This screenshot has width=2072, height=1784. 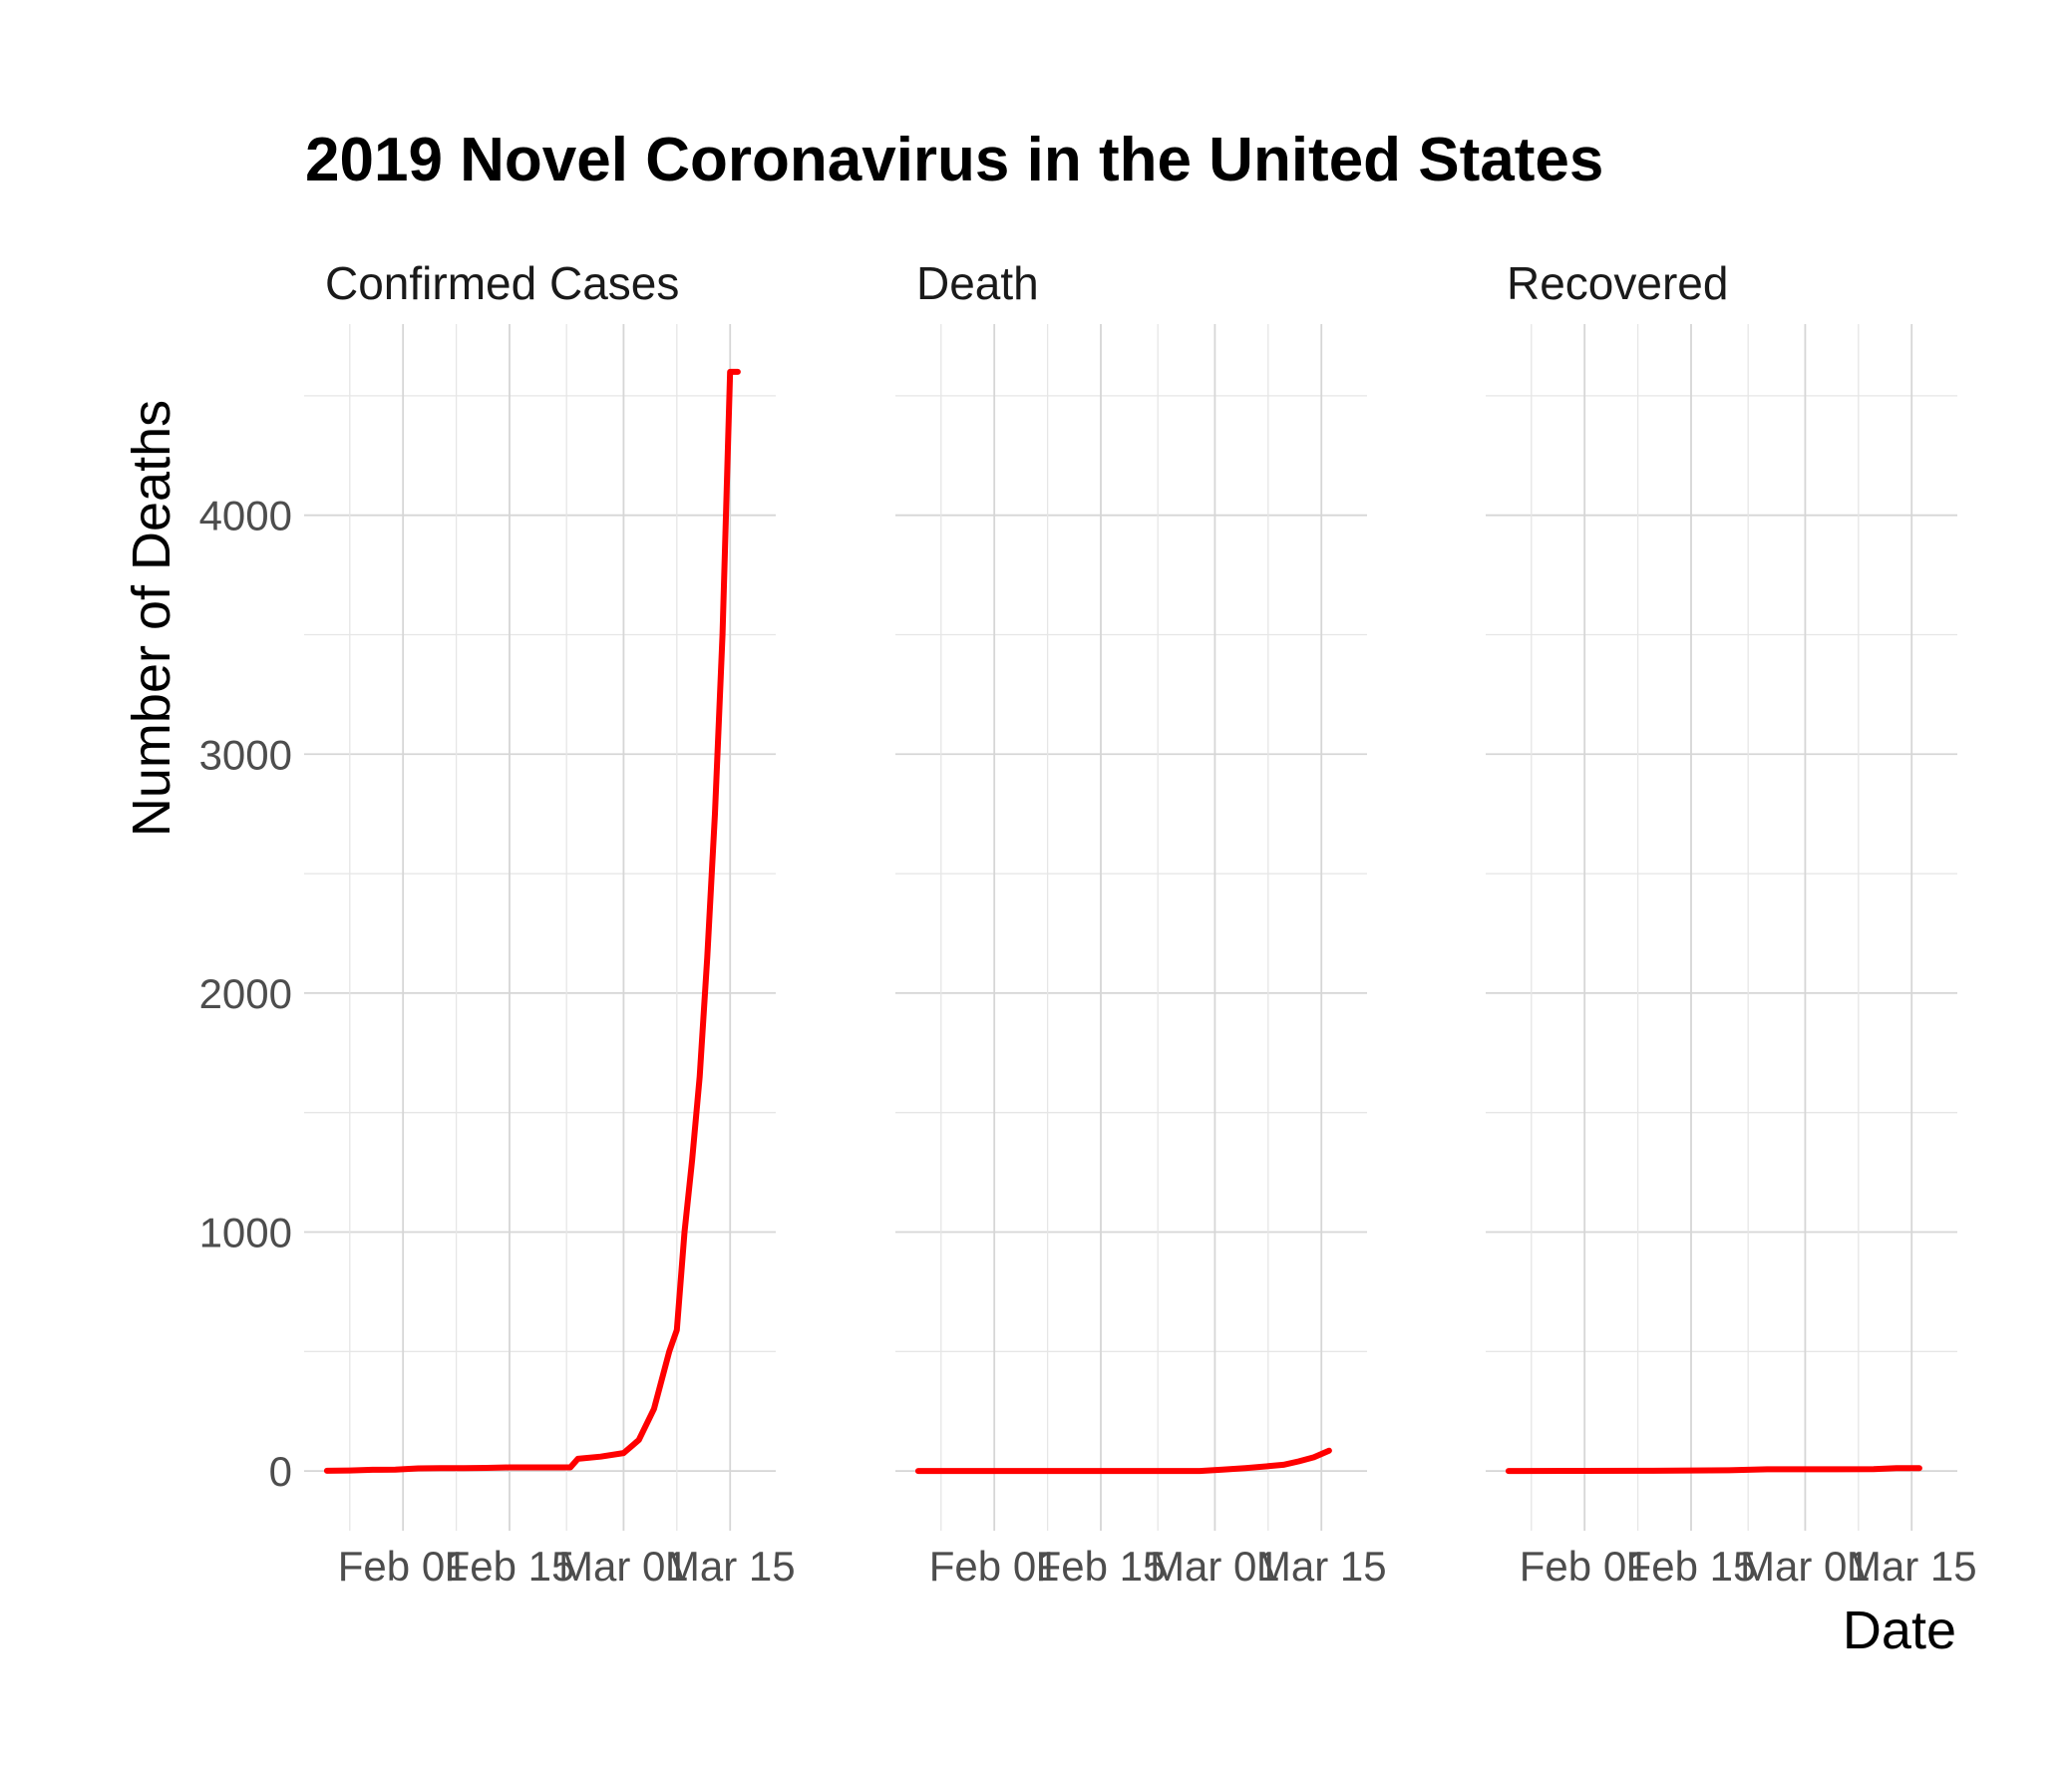 I want to click on x-axis-title: Date, so click(x=1899, y=1630).